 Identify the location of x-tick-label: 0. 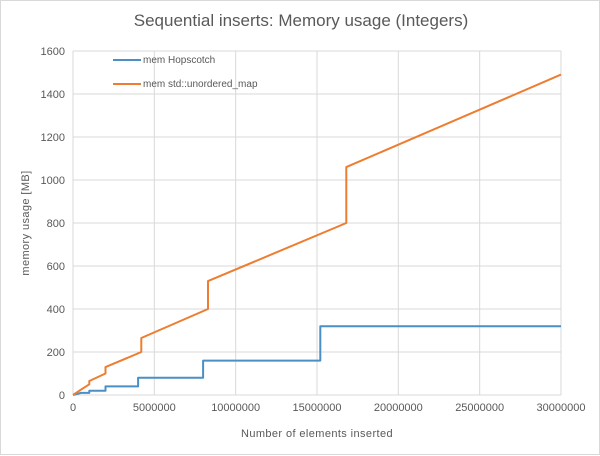
(73, 408).